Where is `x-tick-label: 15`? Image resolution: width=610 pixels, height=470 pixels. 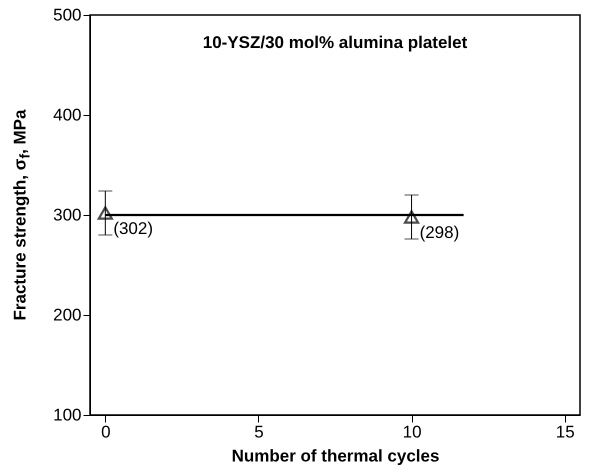 x-tick-label: 15 is located at coordinates (565, 432).